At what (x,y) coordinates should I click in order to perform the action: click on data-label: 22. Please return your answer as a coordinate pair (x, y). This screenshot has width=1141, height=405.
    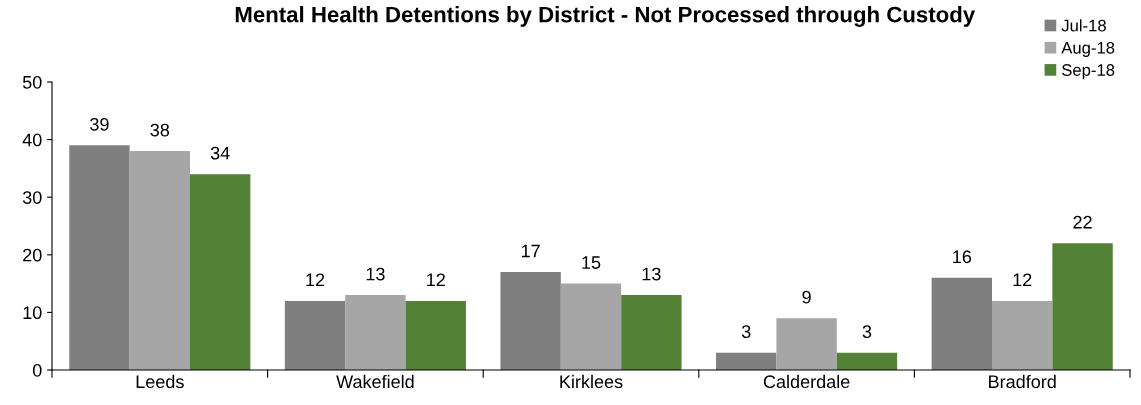
    Looking at the image, I should click on (1082, 222).